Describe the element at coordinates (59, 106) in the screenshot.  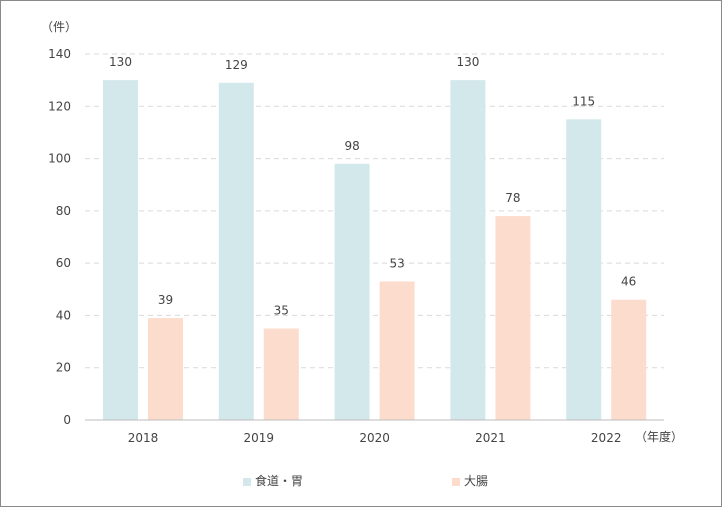
I see `y-tick-label: 120` at that location.